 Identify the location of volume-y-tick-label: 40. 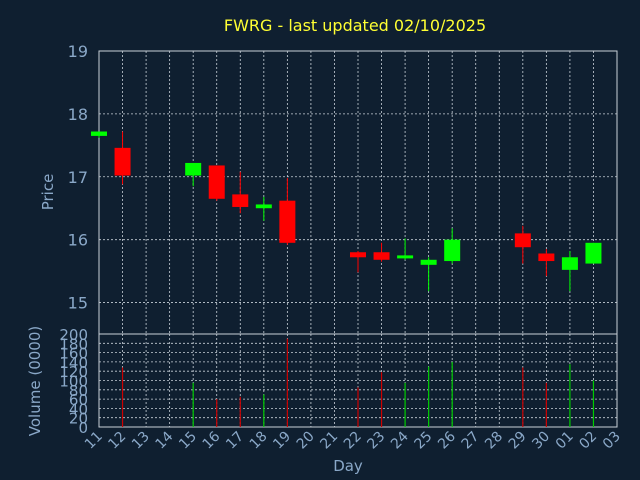
(78, 409).